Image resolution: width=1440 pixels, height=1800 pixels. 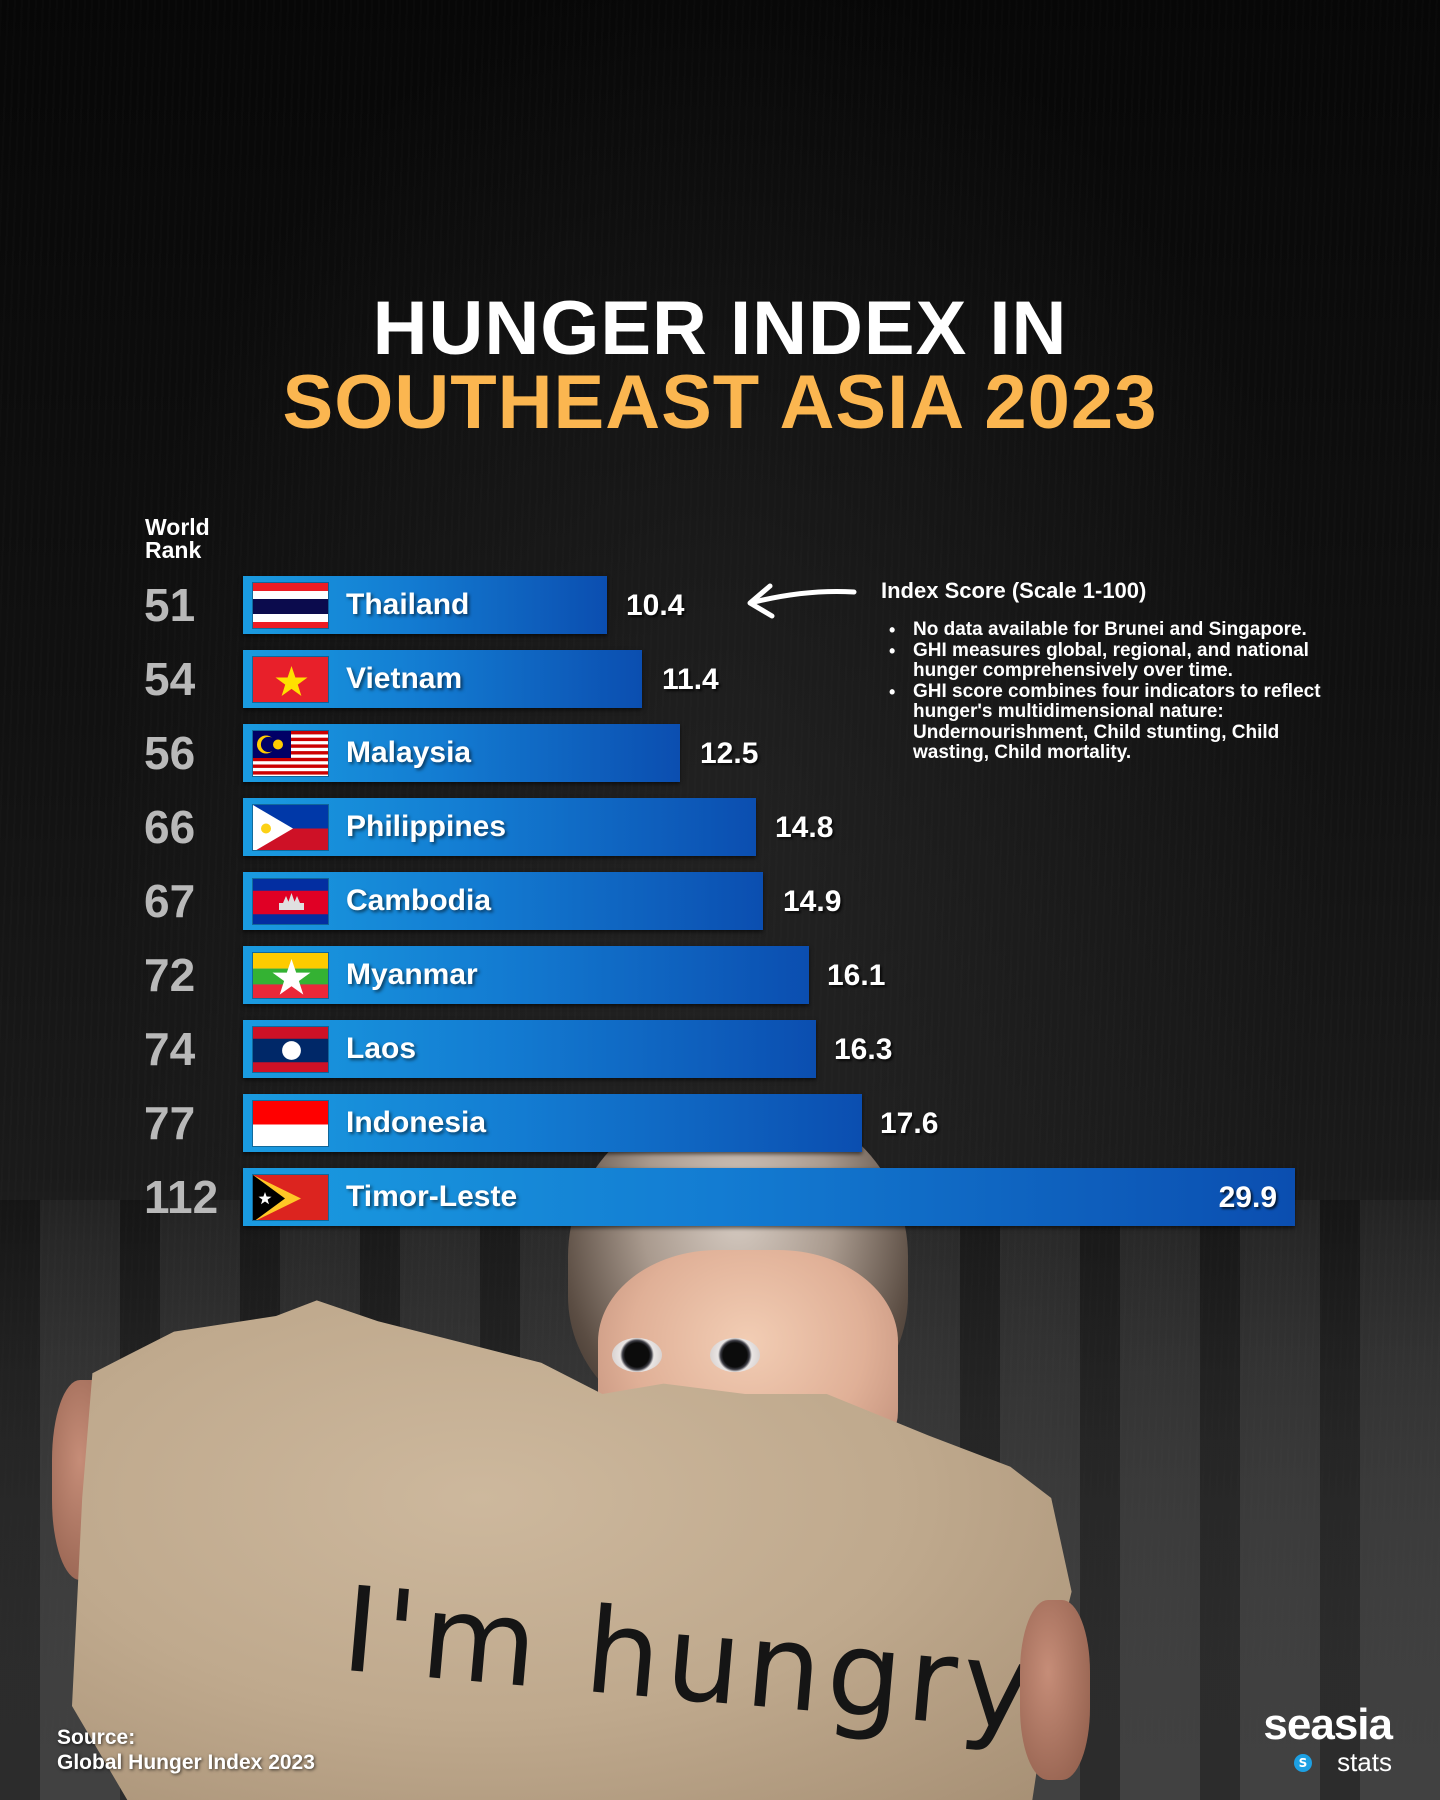 What do you see at coordinates (290, 975) in the screenshot?
I see `myanmar-flag-icon` at bounding box center [290, 975].